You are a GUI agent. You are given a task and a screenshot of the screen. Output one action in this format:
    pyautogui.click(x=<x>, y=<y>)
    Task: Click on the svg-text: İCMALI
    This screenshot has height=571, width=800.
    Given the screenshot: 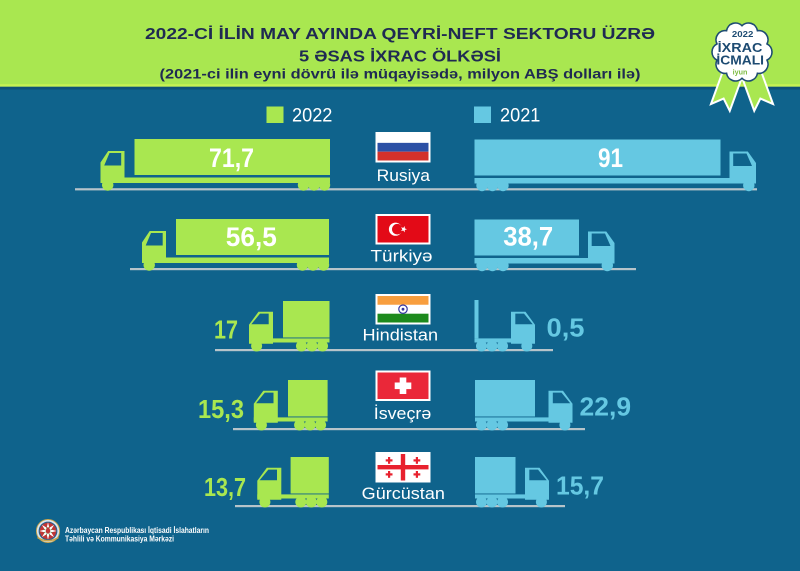 What is the action you would take?
    pyautogui.click(x=740, y=59)
    